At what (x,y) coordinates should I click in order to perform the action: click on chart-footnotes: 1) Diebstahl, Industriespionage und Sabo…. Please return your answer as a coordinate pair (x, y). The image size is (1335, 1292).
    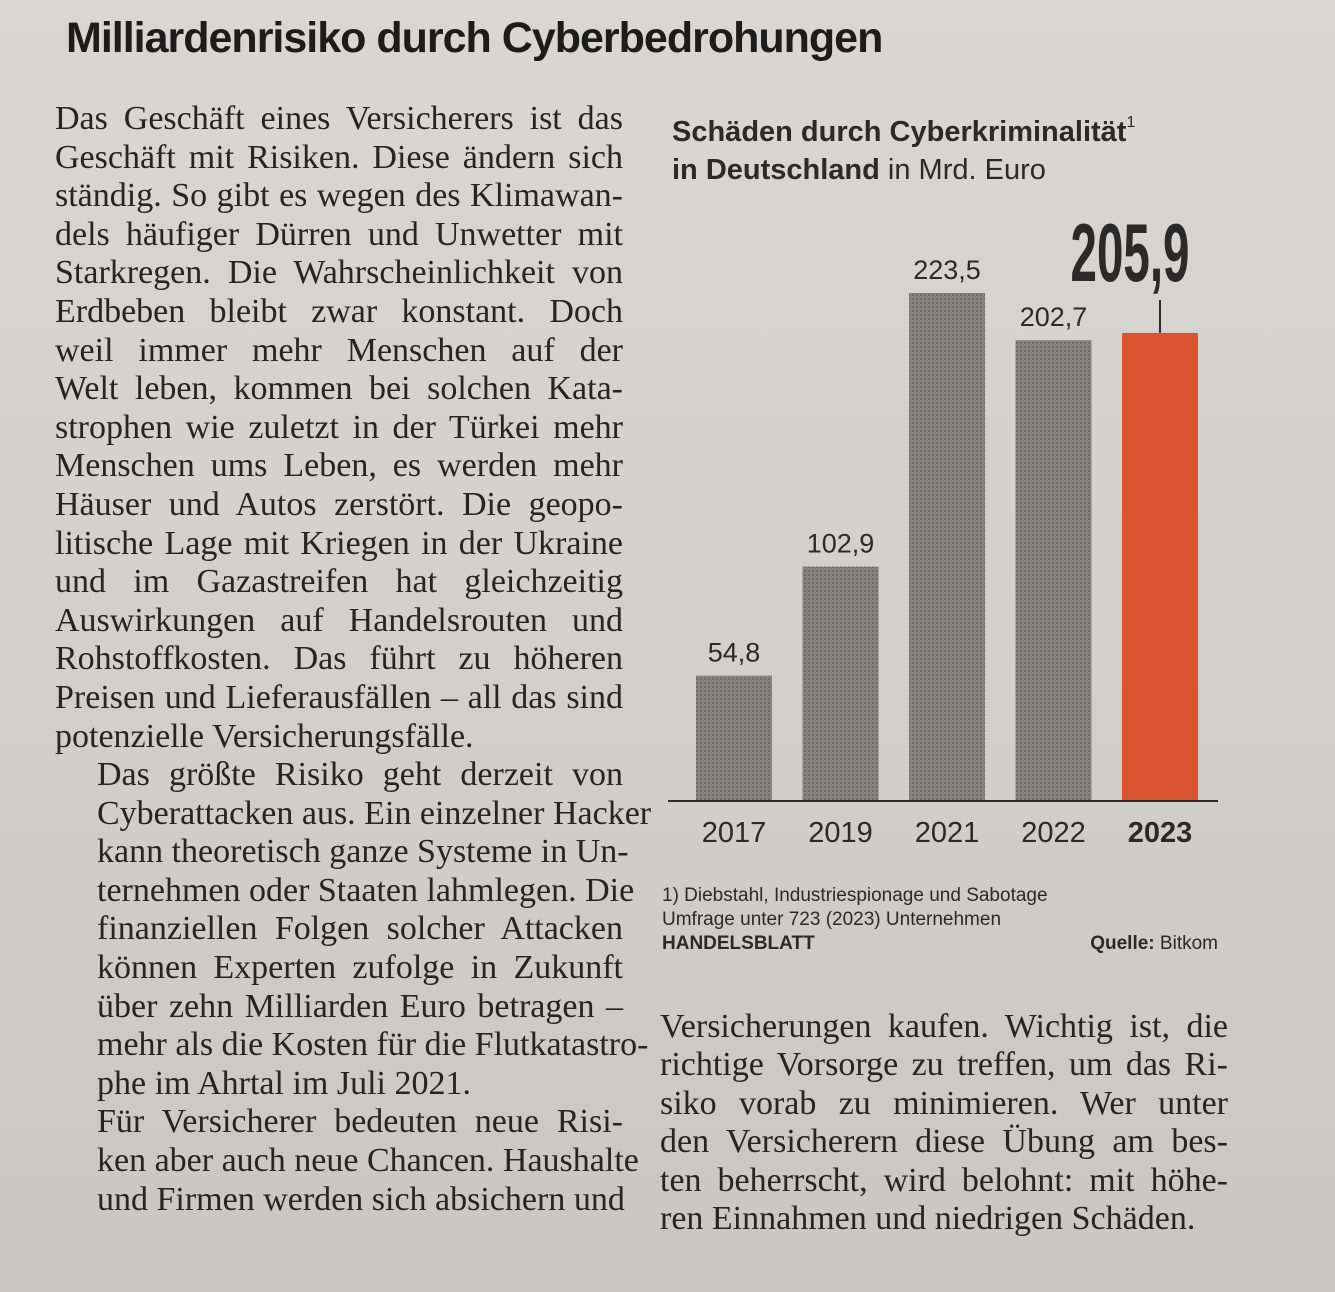
    Looking at the image, I should click on (947, 920).